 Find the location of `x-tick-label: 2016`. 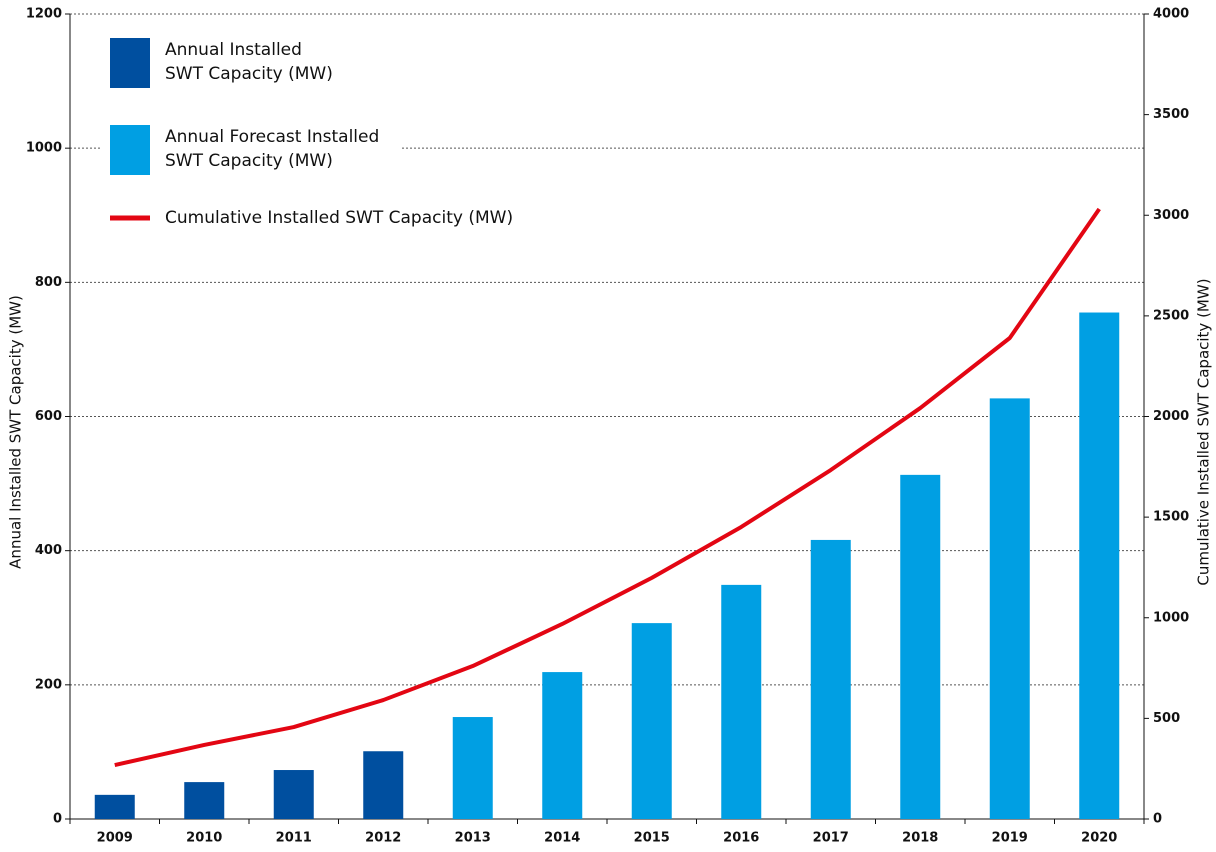

x-tick-label: 2016 is located at coordinates (741, 838).